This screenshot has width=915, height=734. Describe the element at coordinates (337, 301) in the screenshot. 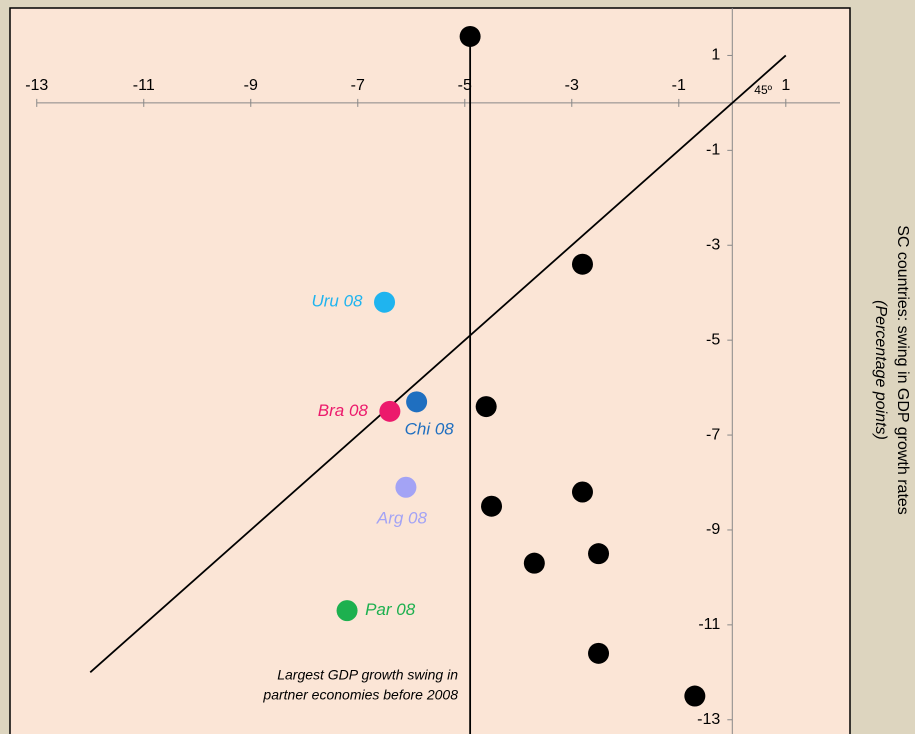

I see `point-label: Uru 08` at that location.